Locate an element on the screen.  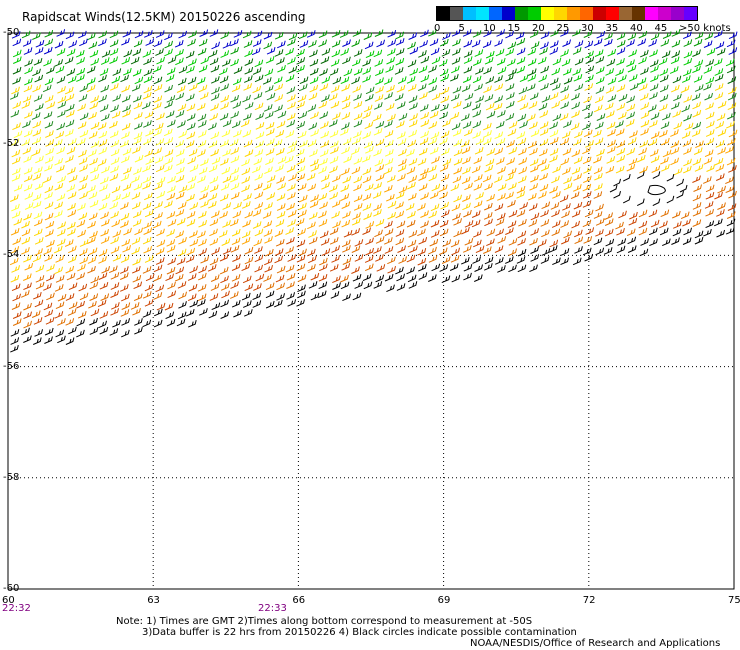
legend-swatch is located at coordinates (456, 13).